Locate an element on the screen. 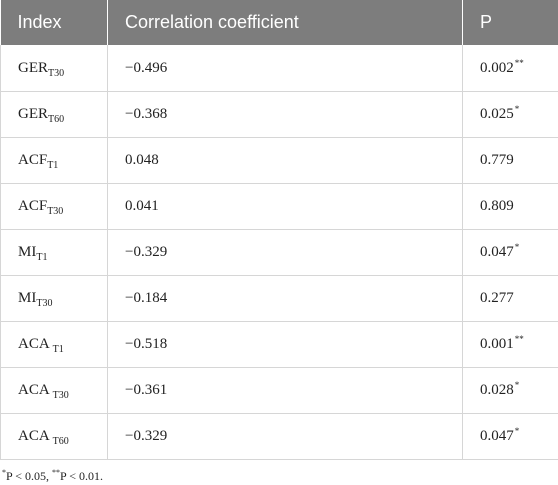  p-cell: 0.779 is located at coordinates (510, 160).